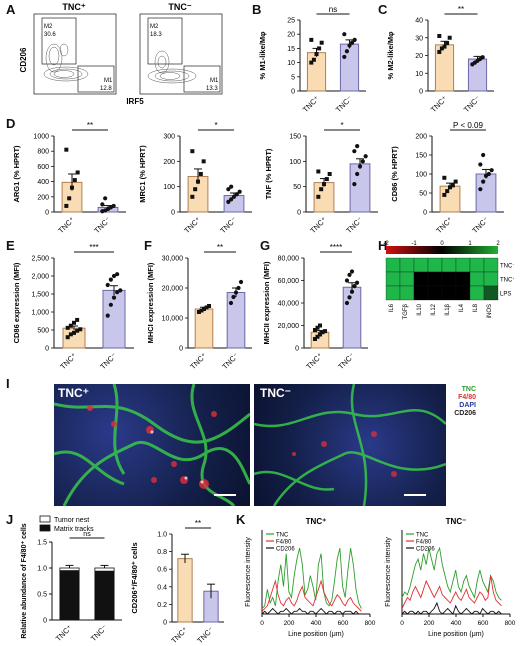 The width and height of the screenshot is (520, 646). What do you see at coordinates (212, 89) in the screenshot?
I see `flow-m1-value: 13.3` at bounding box center [212, 89].